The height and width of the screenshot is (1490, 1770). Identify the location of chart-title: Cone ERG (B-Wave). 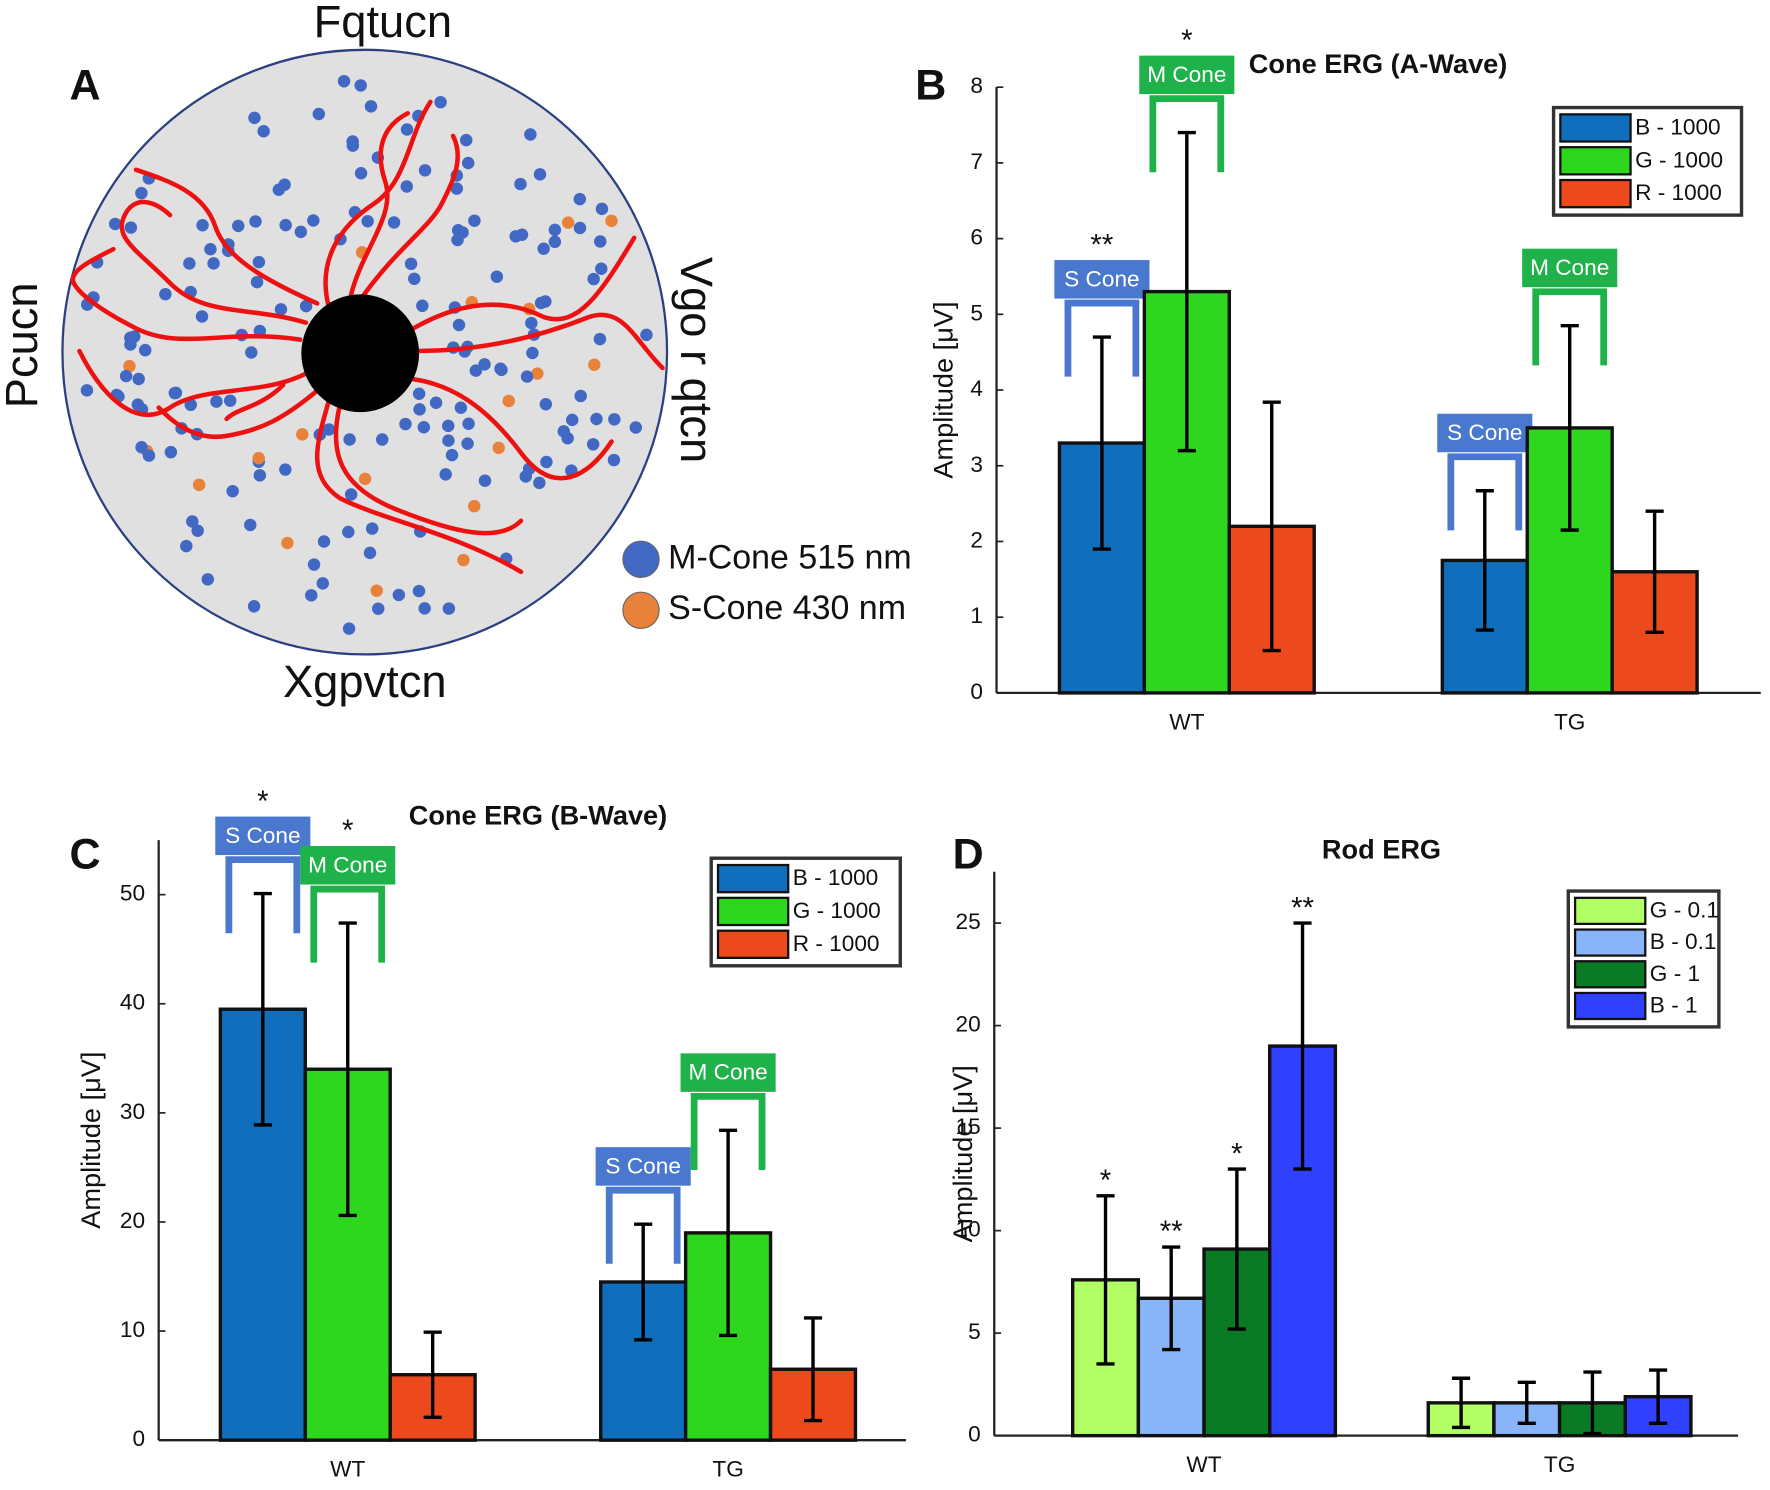
(538, 815).